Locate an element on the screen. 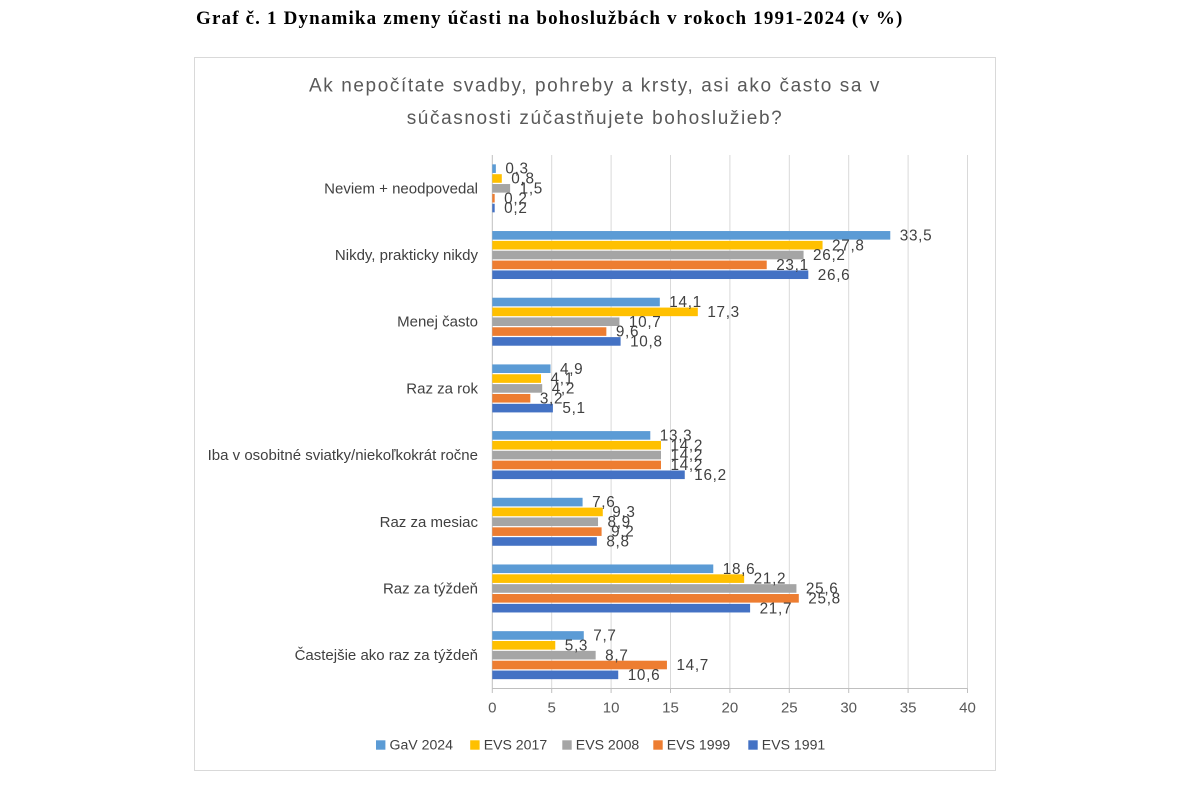 This screenshot has width=1200, height=800. svg-text: 10,6 is located at coordinates (644, 675).